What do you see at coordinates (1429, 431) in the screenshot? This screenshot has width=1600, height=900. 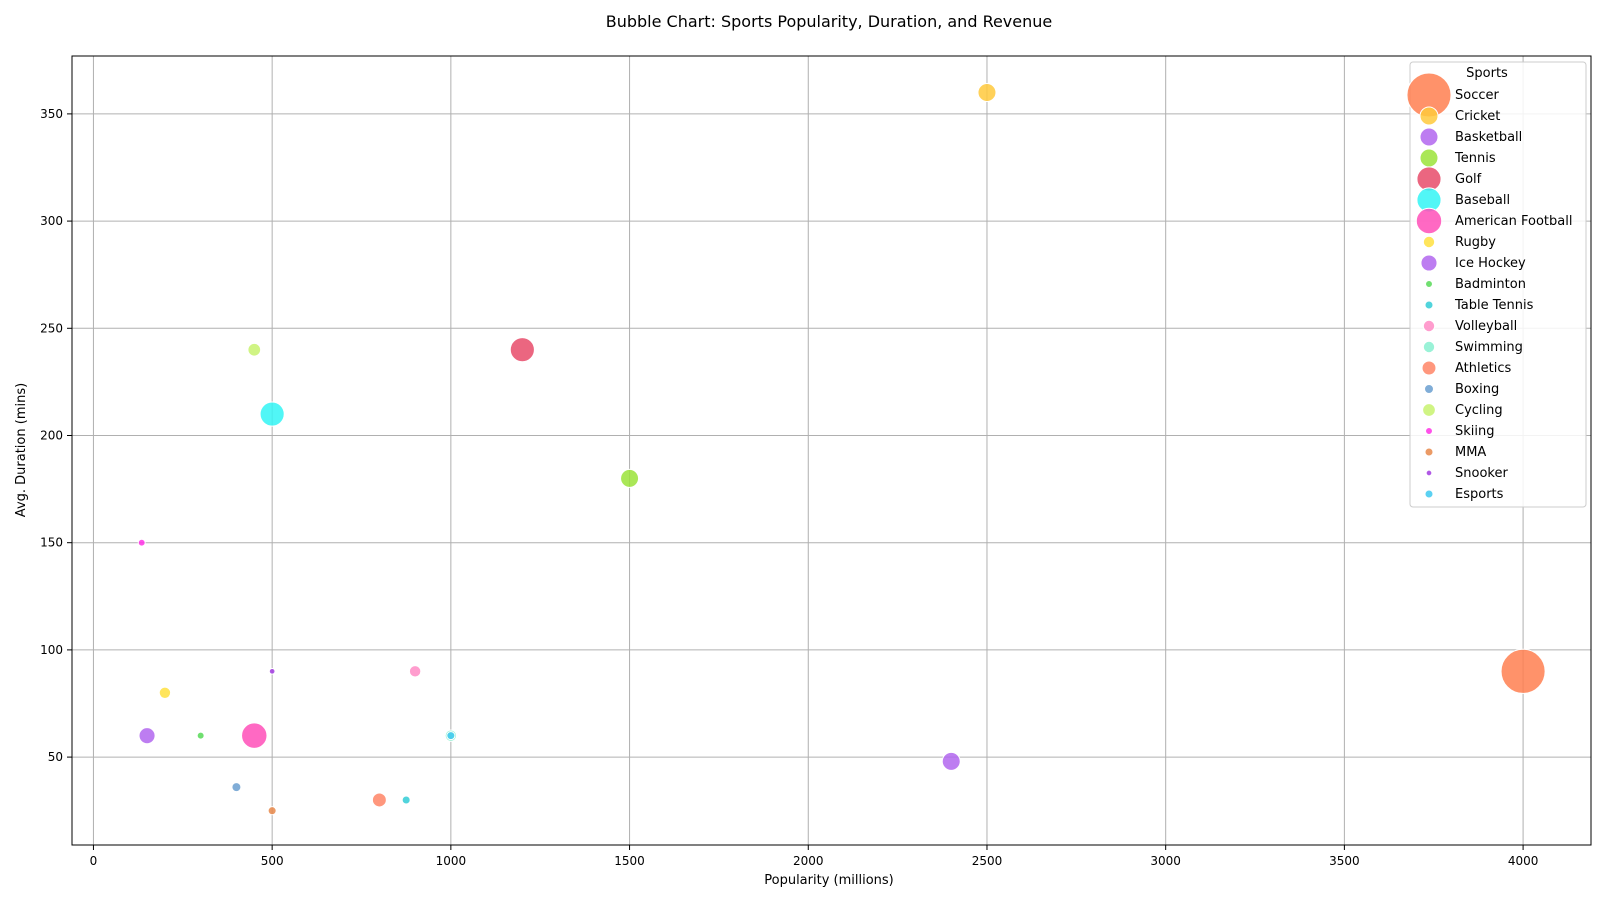 I see `legend-marker-skiing` at bounding box center [1429, 431].